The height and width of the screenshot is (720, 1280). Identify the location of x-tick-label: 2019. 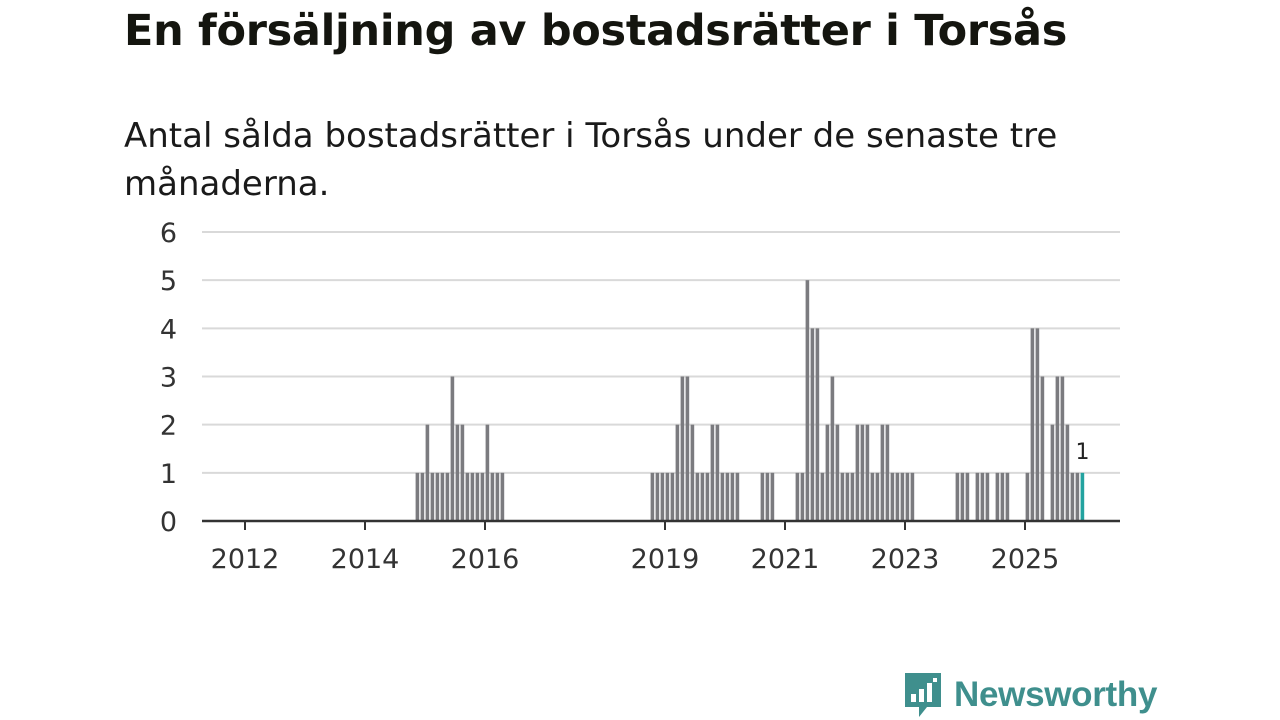
(665, 559).